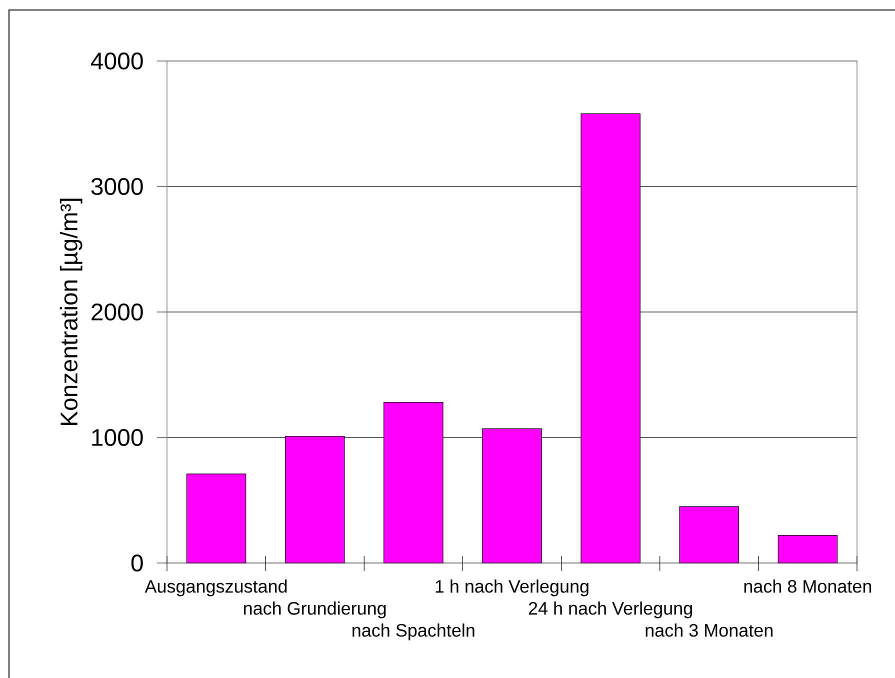  I want to click on x-tick-label: nach 3 Monaten, so click(709, 630).